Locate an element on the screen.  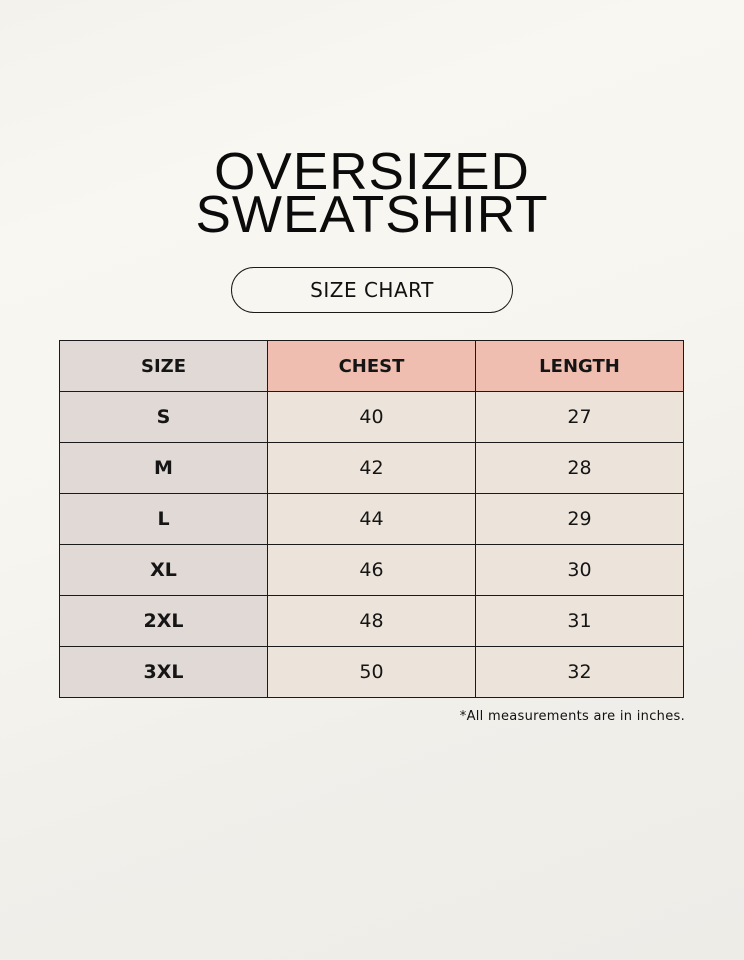
table-row: XL 46 30 is located at coordinates (371, 570).